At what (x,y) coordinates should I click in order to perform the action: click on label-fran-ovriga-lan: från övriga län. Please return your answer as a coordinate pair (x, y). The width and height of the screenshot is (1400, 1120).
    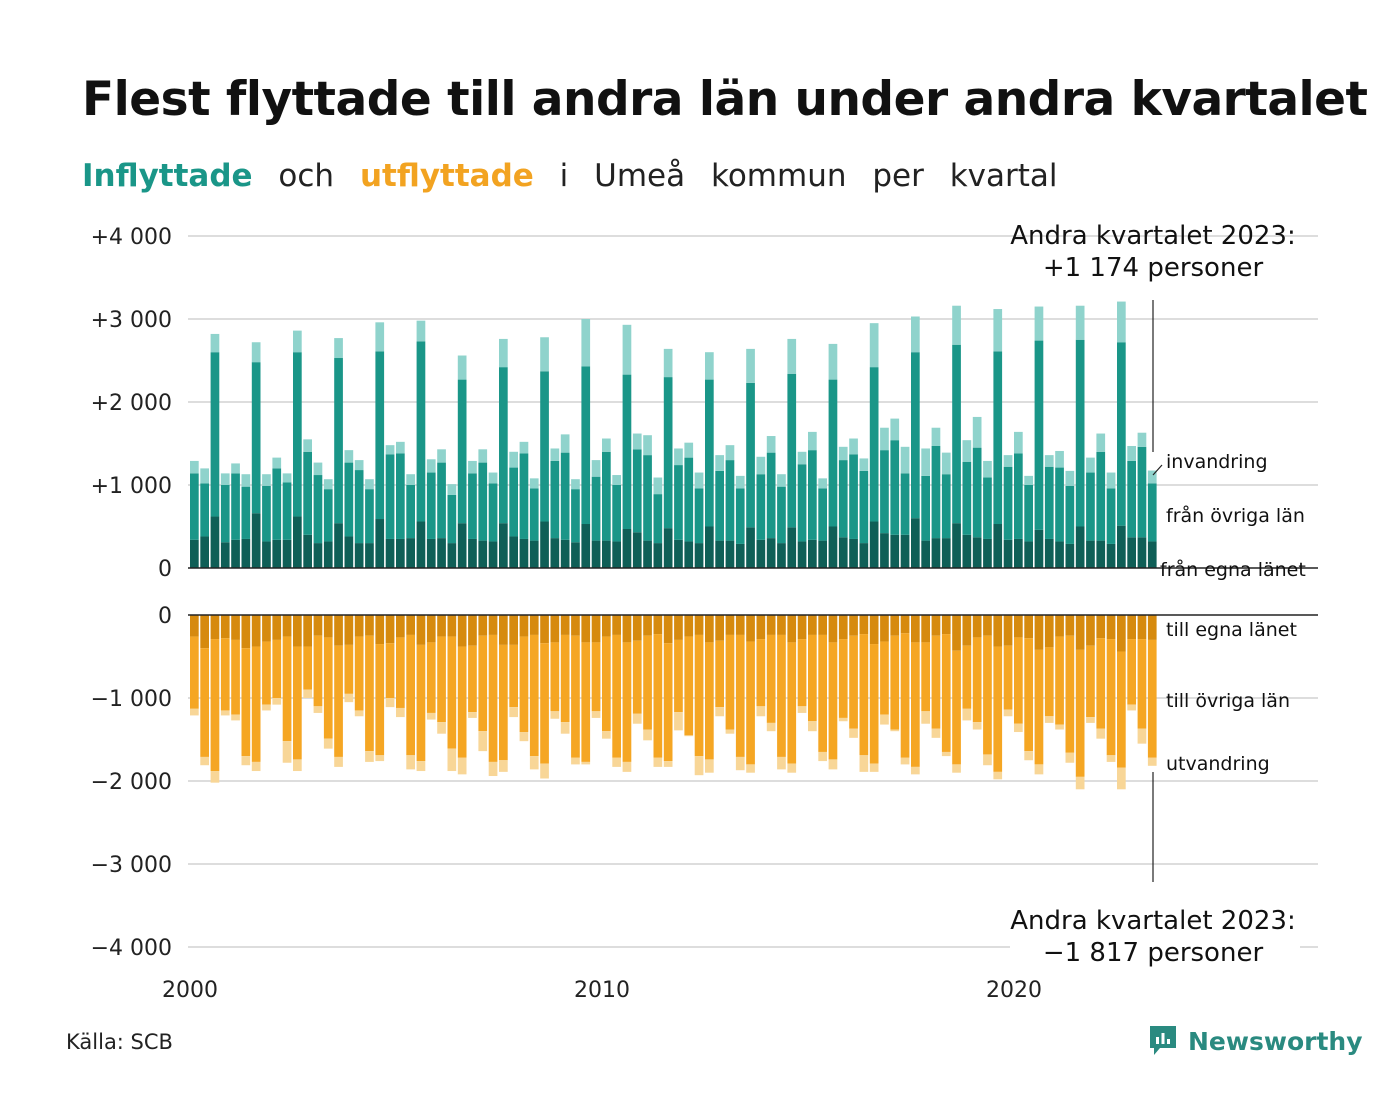
    Looking at the image, I should click on (1235, 515).